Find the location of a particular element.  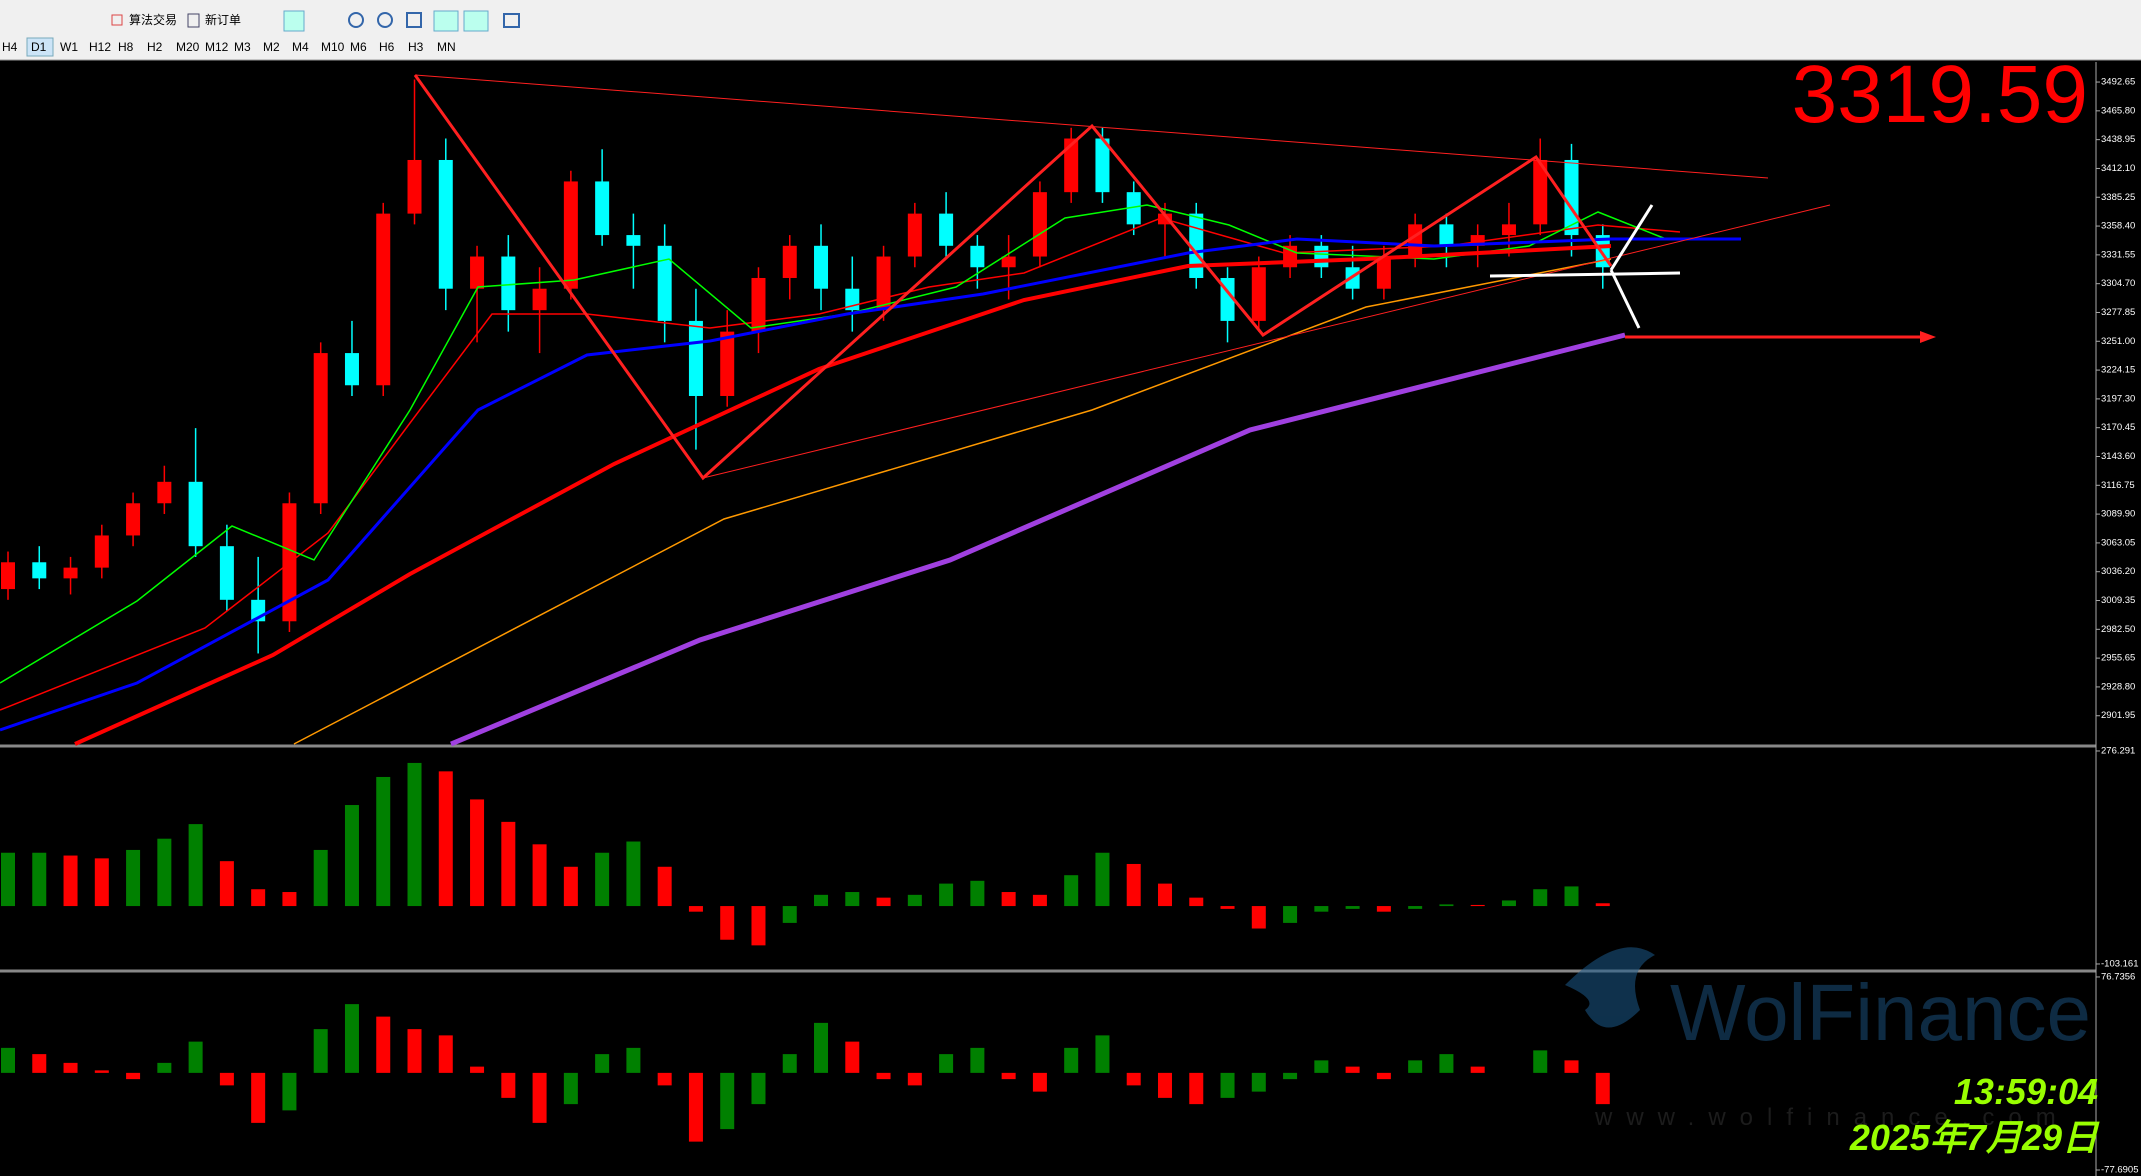

screenshot-button is located at coordinates (511, 20).